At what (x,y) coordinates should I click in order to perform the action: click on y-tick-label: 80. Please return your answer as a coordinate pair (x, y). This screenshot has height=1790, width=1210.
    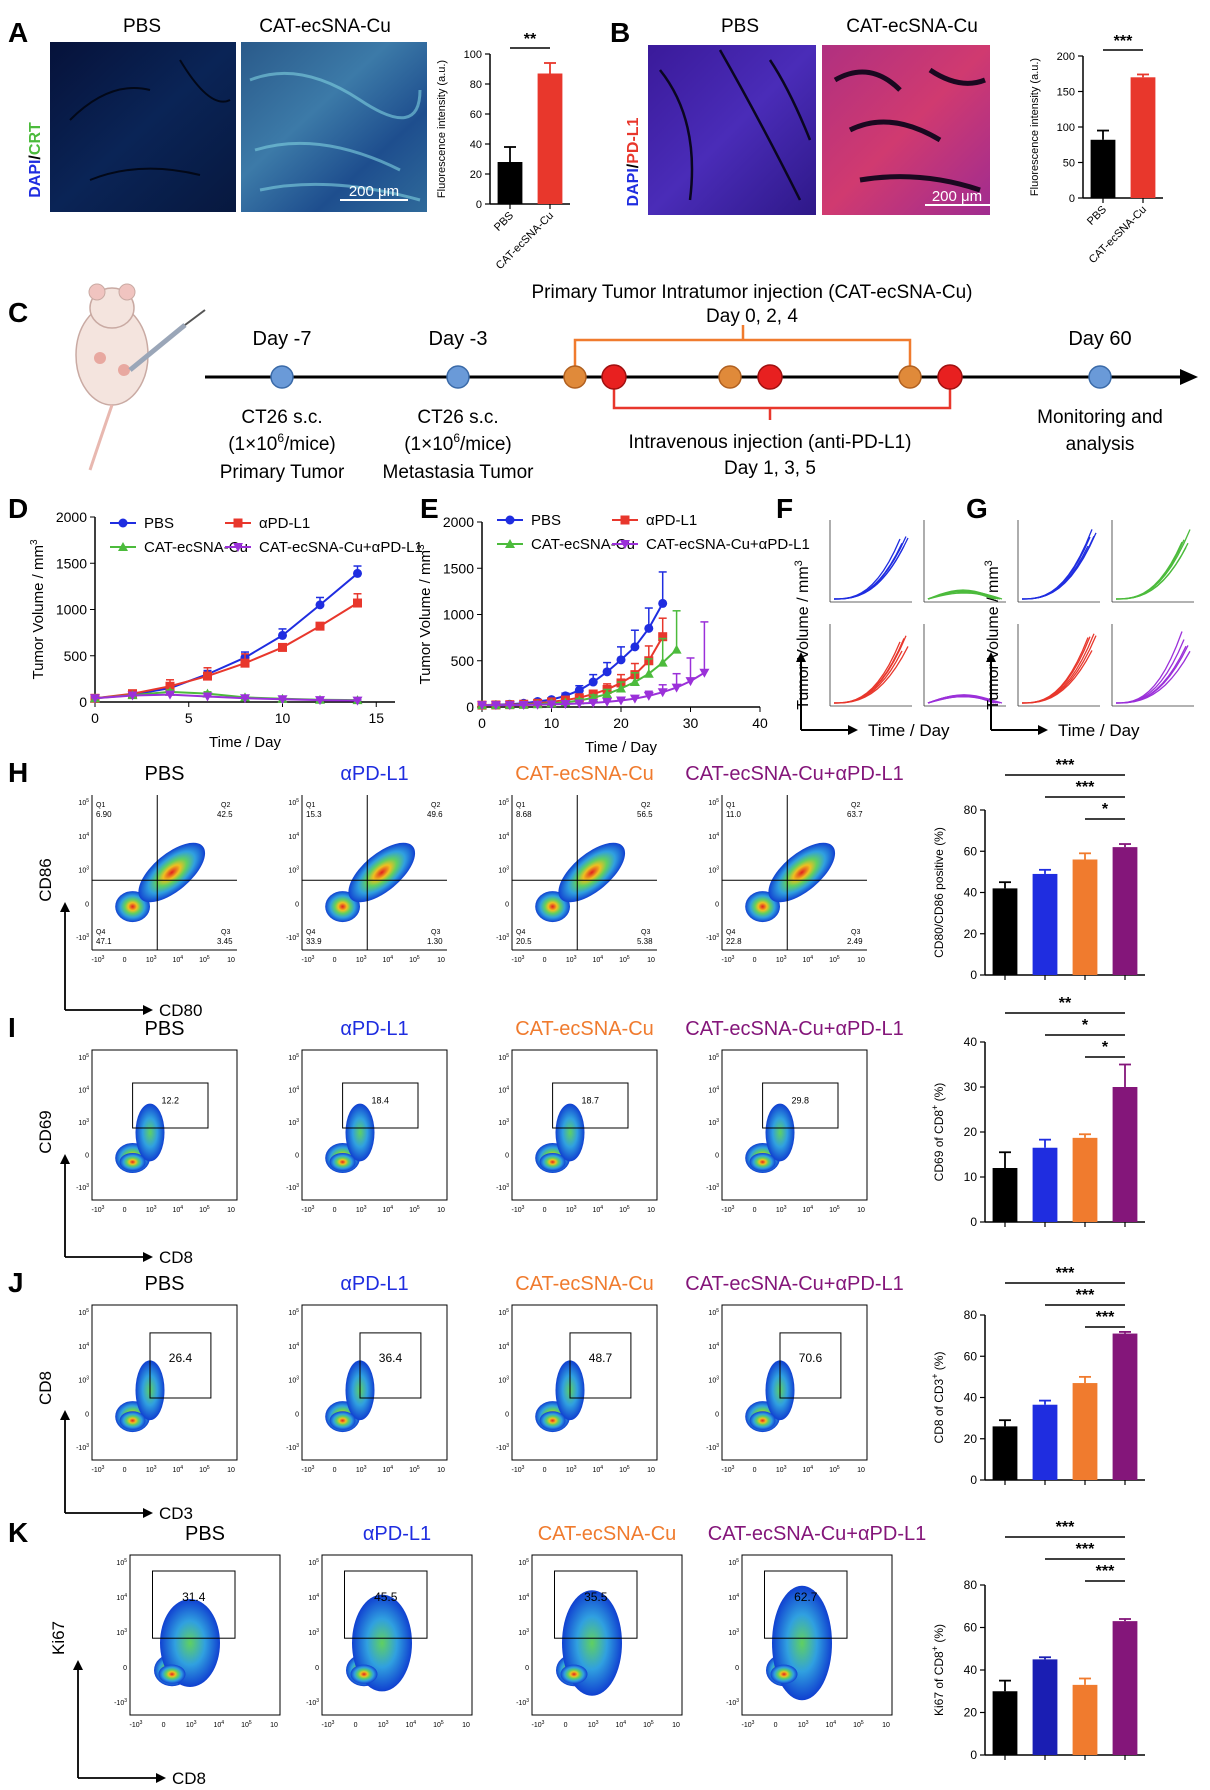
    Looking at the image, I should click on (971, 810).